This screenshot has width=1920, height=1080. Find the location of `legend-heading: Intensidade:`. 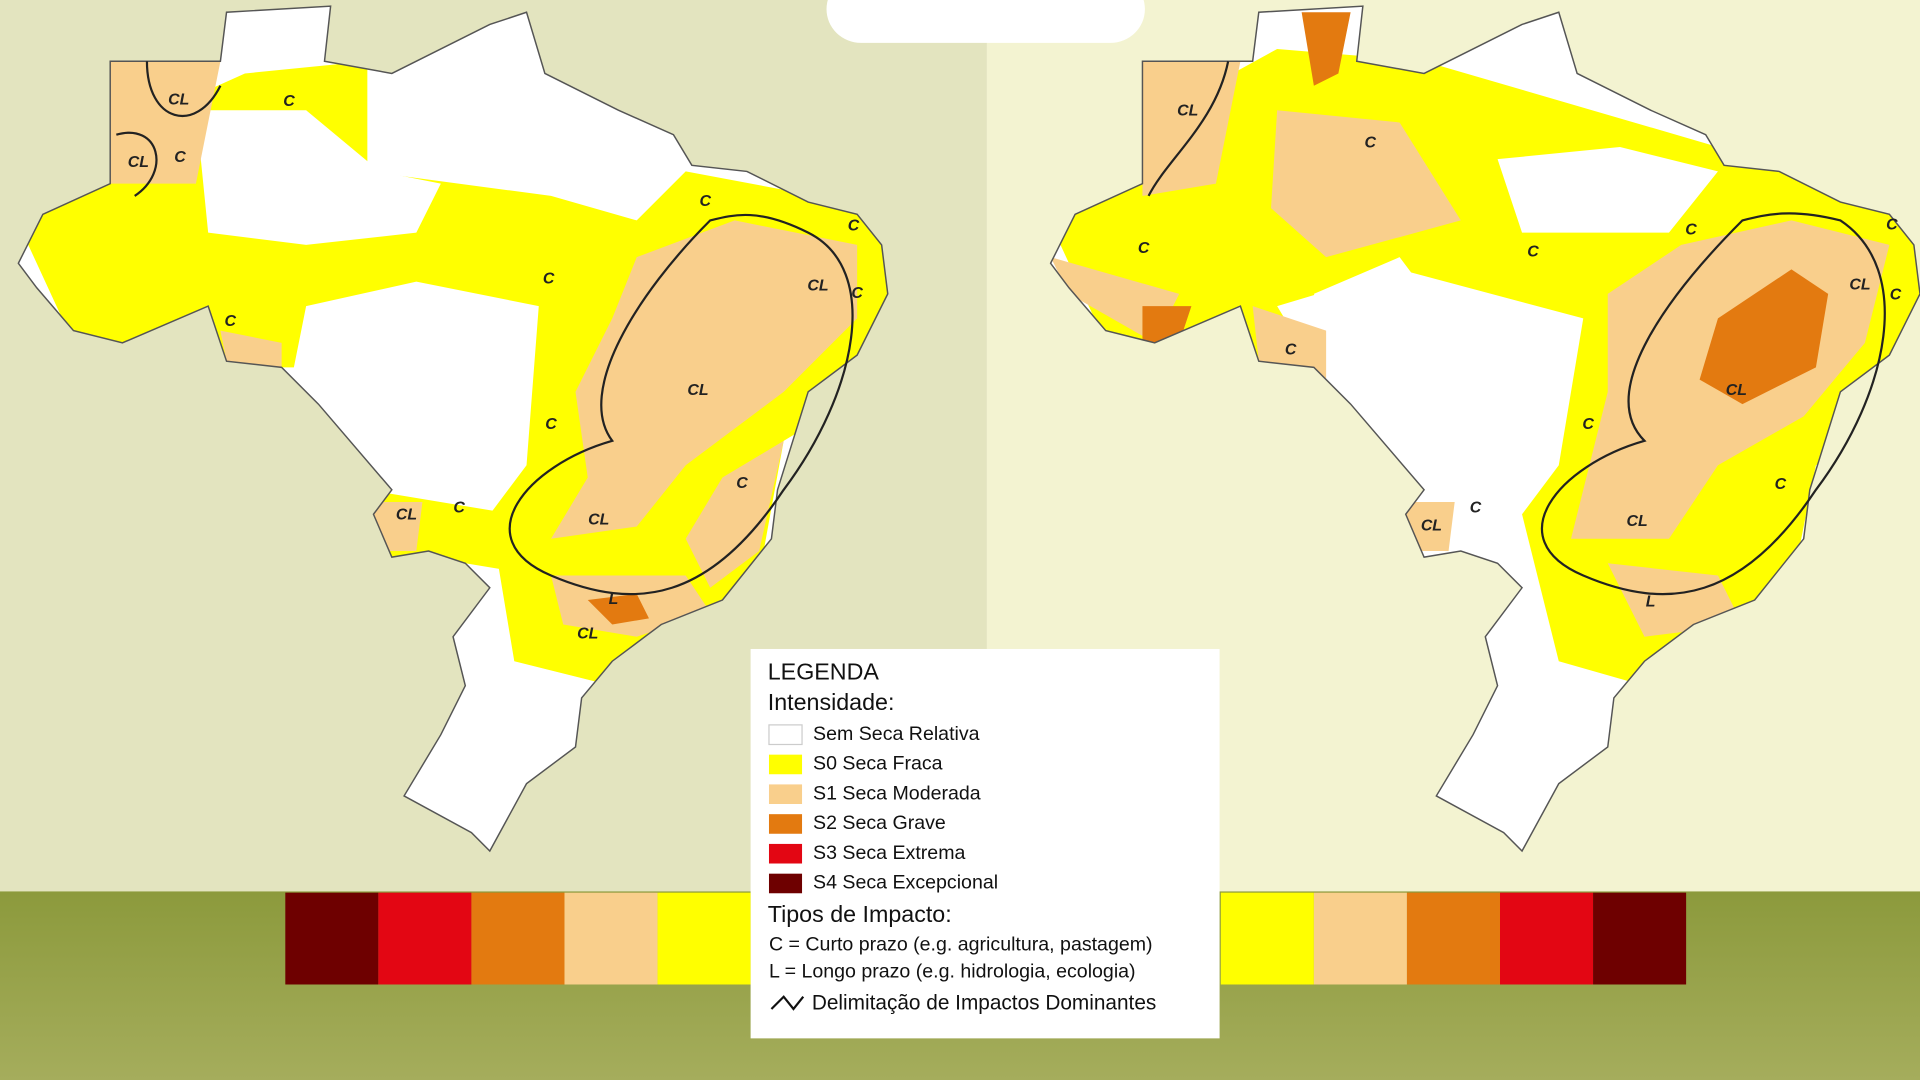

legend-heading: Intensidade: is located at coordinates (831, 702).